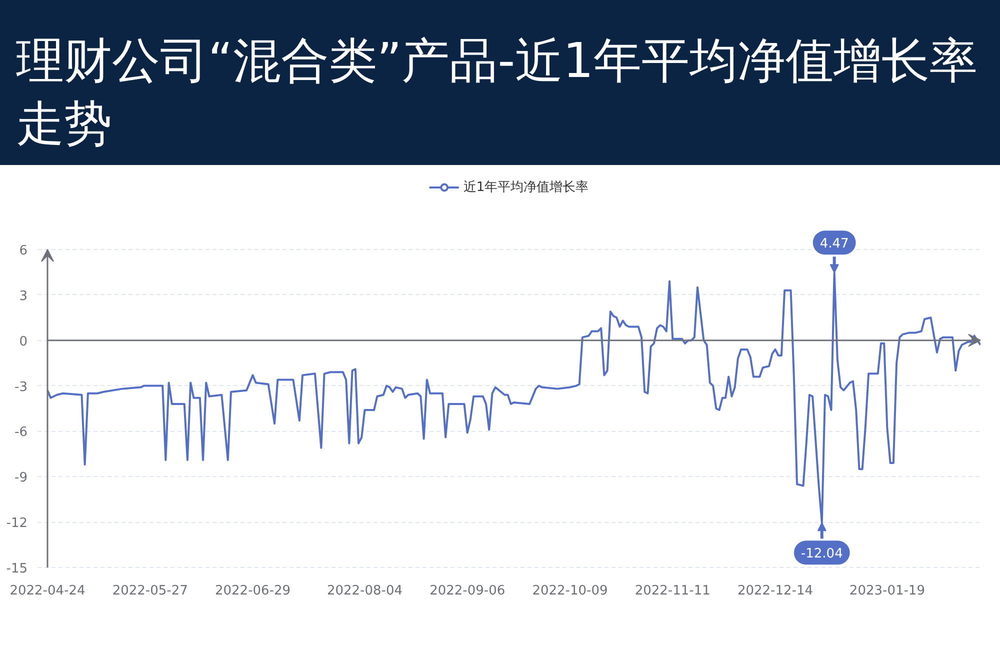 This screenshot has width=1000, height=672. Describe the element at coordinates (21, 387) in the screenshot. I see `y-tick-label: -3` at that location.